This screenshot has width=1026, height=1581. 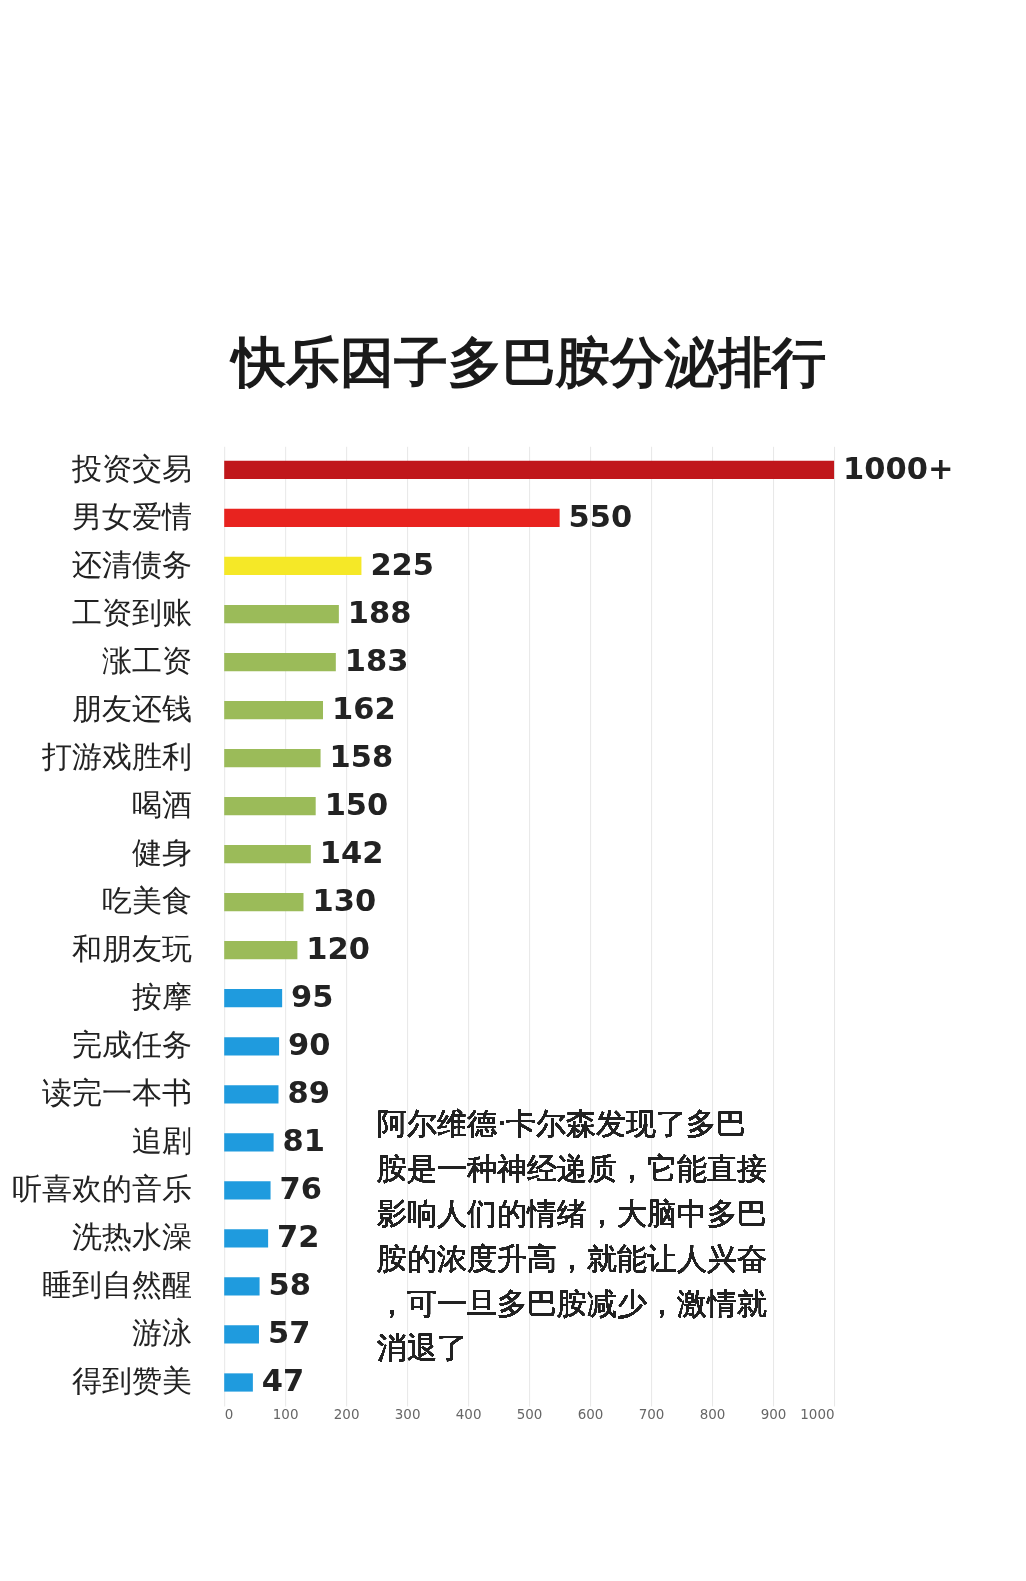 What do you see at coordinates (285, 1415) in the screenshot?
I see `x-tick-label: 100` at bounding box center [285, 1415].